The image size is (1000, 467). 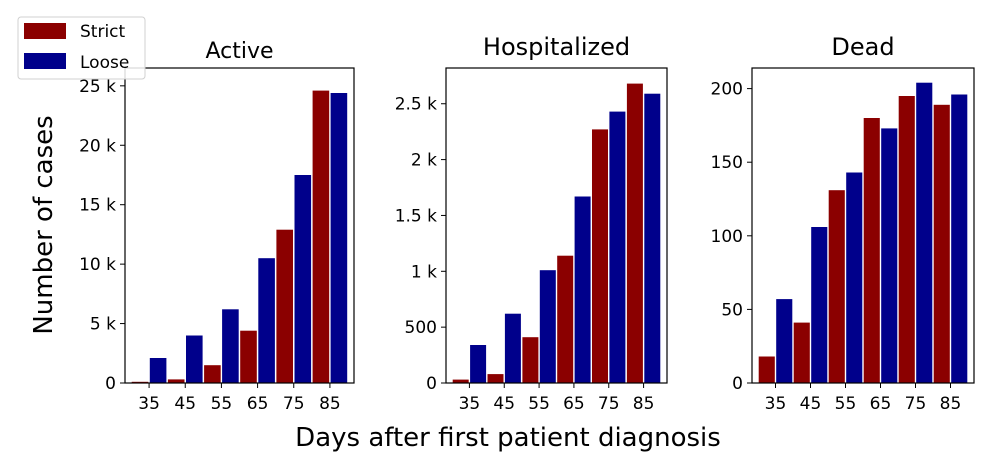 What do you see at coordinates (862, 47) in the screenshot?
I see `panel-title: Dead` at bounding box center [862, 47].